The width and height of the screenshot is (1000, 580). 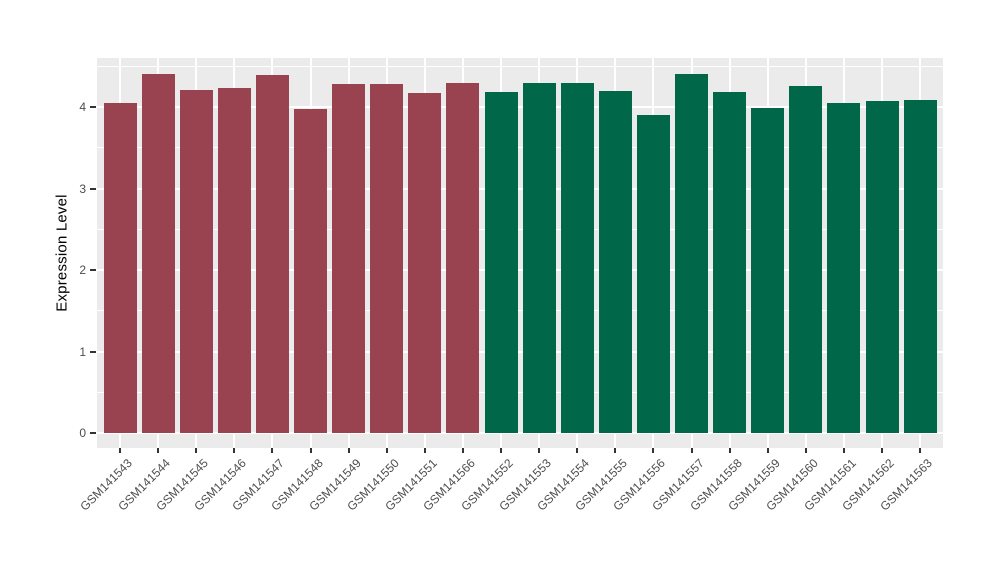 What do you see at coordinates (463, 258) in the screenshot?
I see `bar-GSM141566` at bounding box center [463, 258].